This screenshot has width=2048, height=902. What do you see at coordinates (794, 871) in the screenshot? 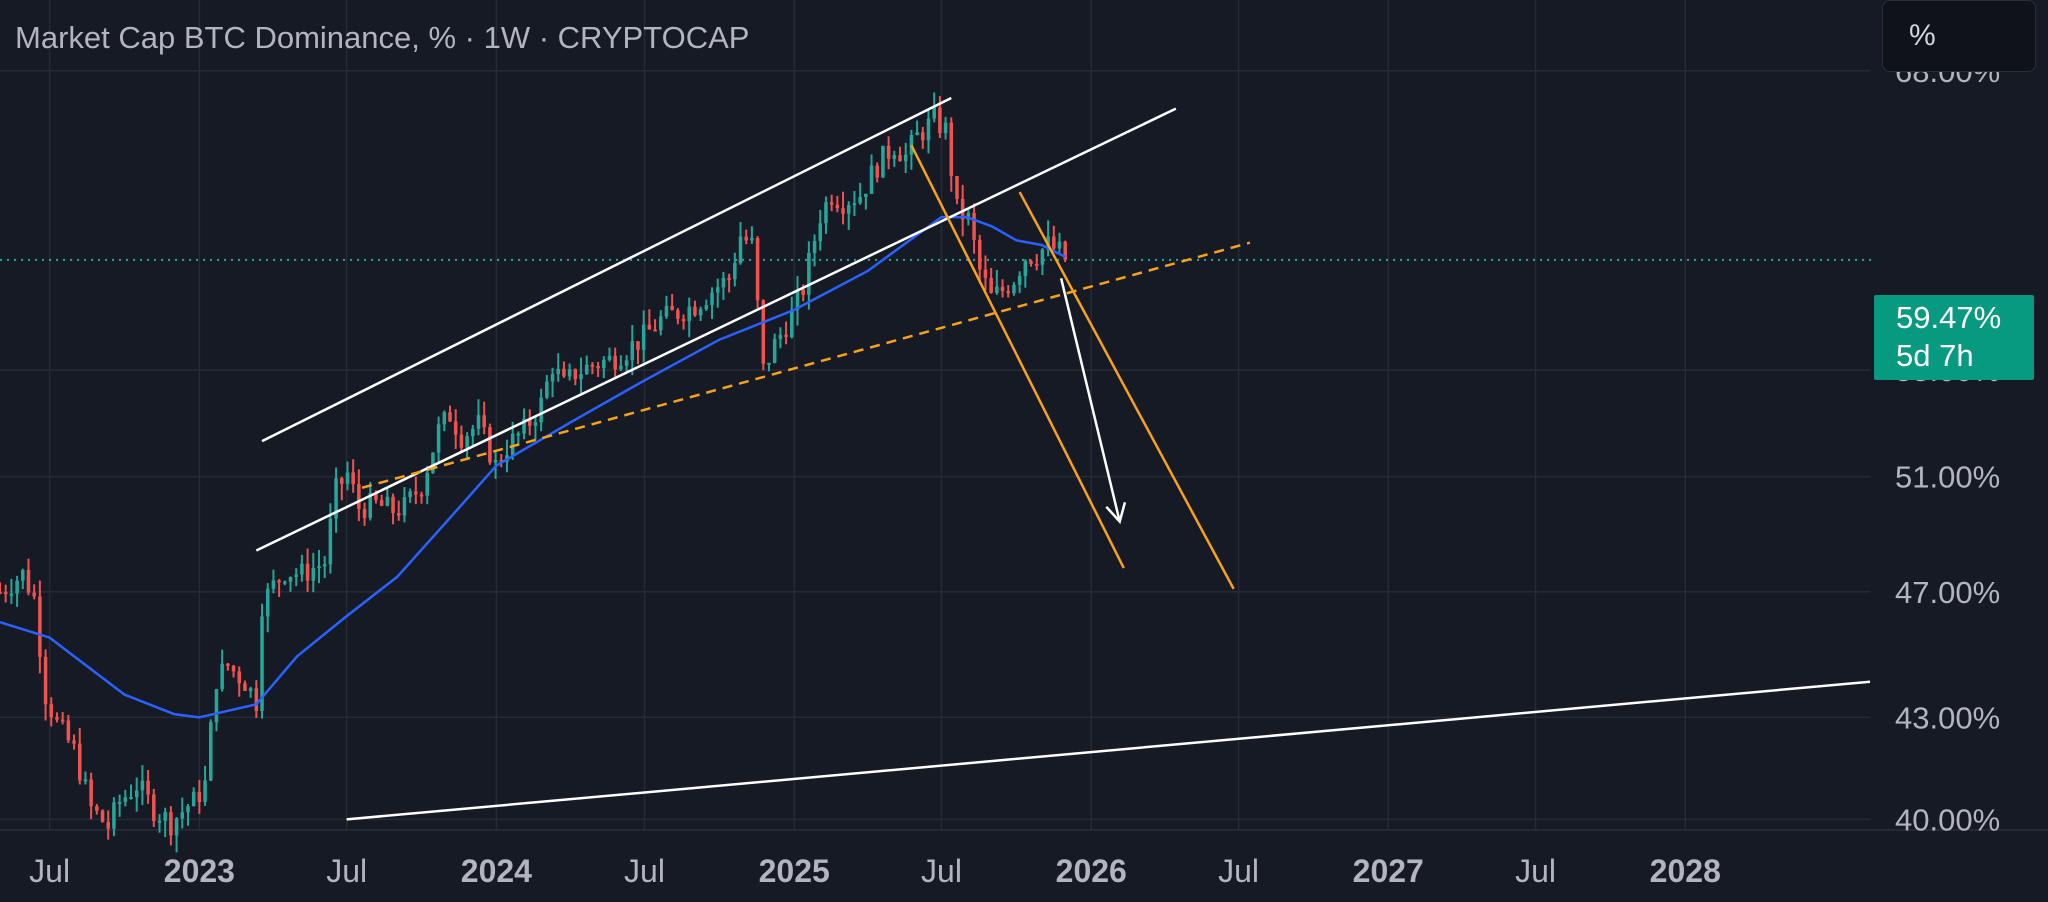
I see `x-tick-label: 2025` at bounding box center [794, 871].